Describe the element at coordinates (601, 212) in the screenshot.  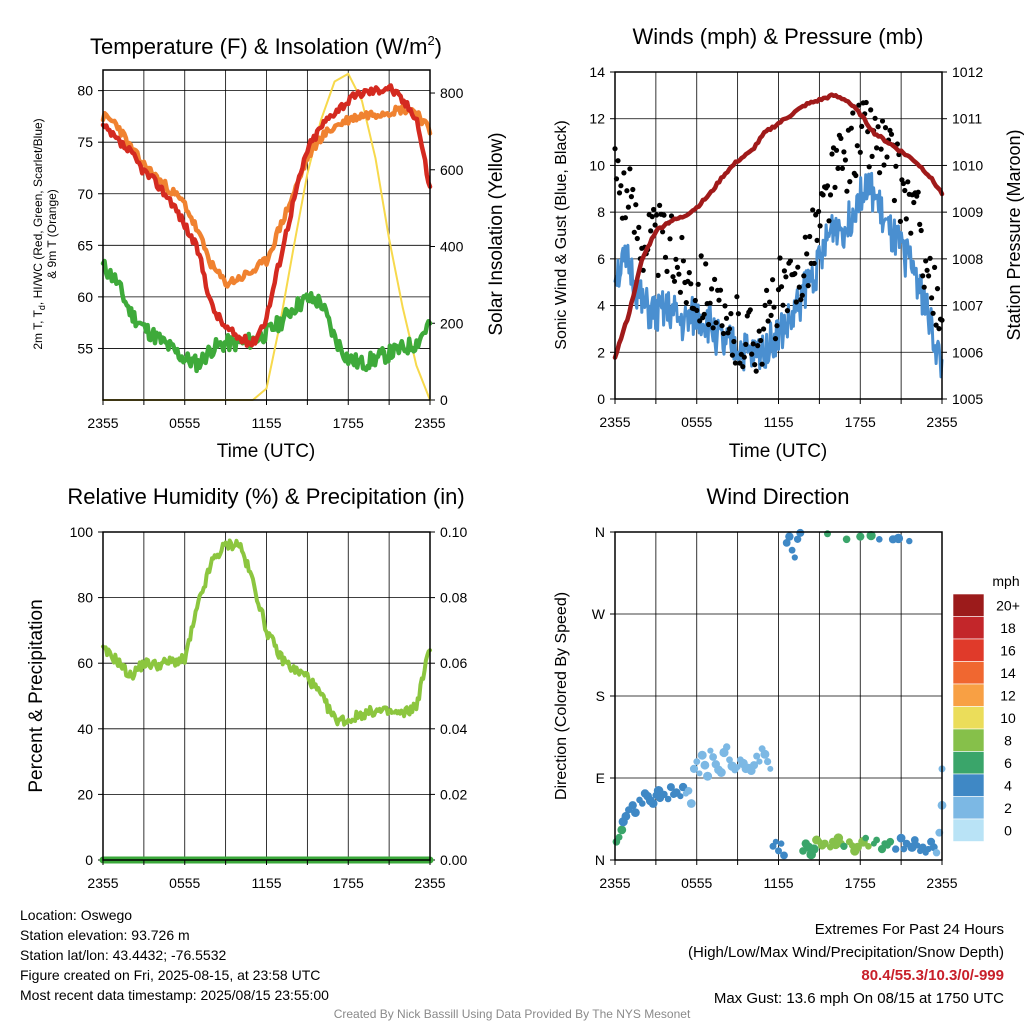
I see `y-tick-label: 8` at that location.